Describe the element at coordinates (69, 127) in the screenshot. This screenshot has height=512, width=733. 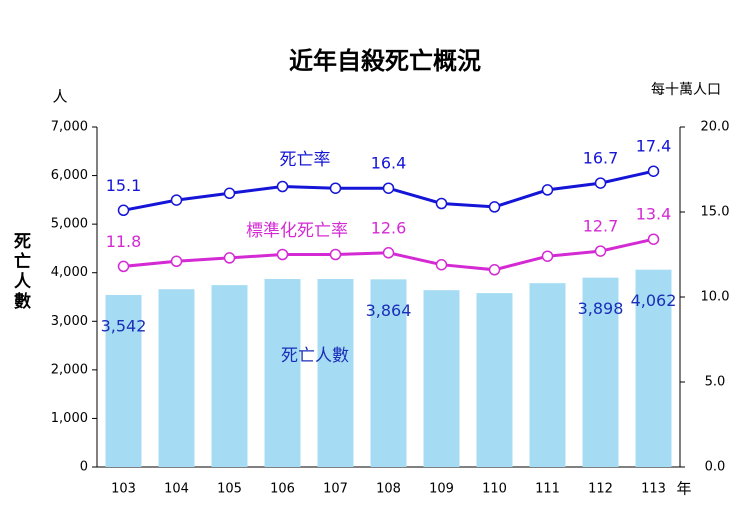
I see `y-tick-label: 7,000` at that location.